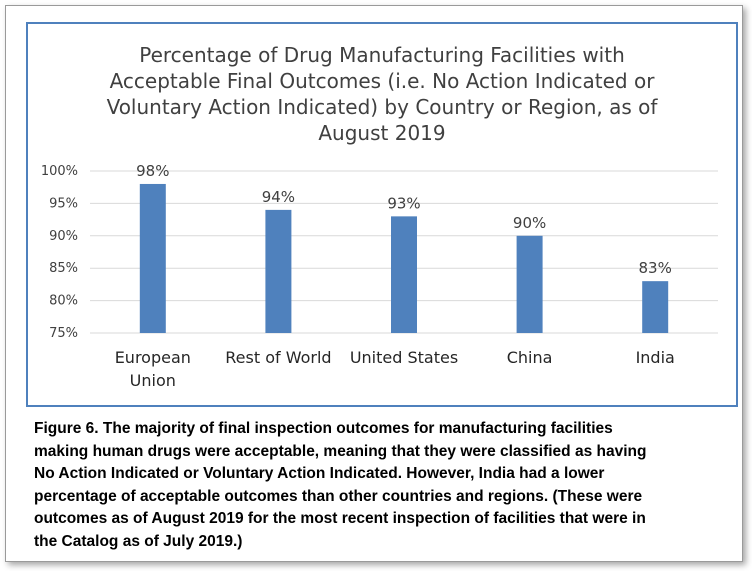 This screenshot has height=571, width=752. I want to click on x-tick-label: United States, so click(404, 357).